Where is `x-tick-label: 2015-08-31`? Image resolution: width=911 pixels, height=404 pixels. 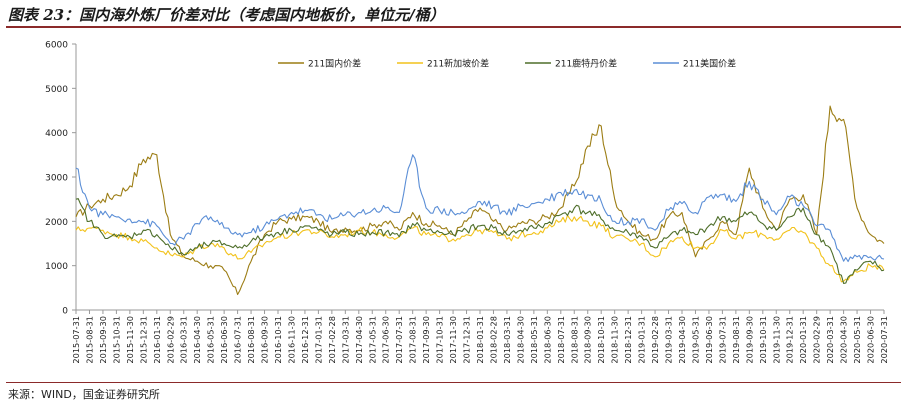 x-tick-label: 2015-08-31 is located at coordinates (89, 340).